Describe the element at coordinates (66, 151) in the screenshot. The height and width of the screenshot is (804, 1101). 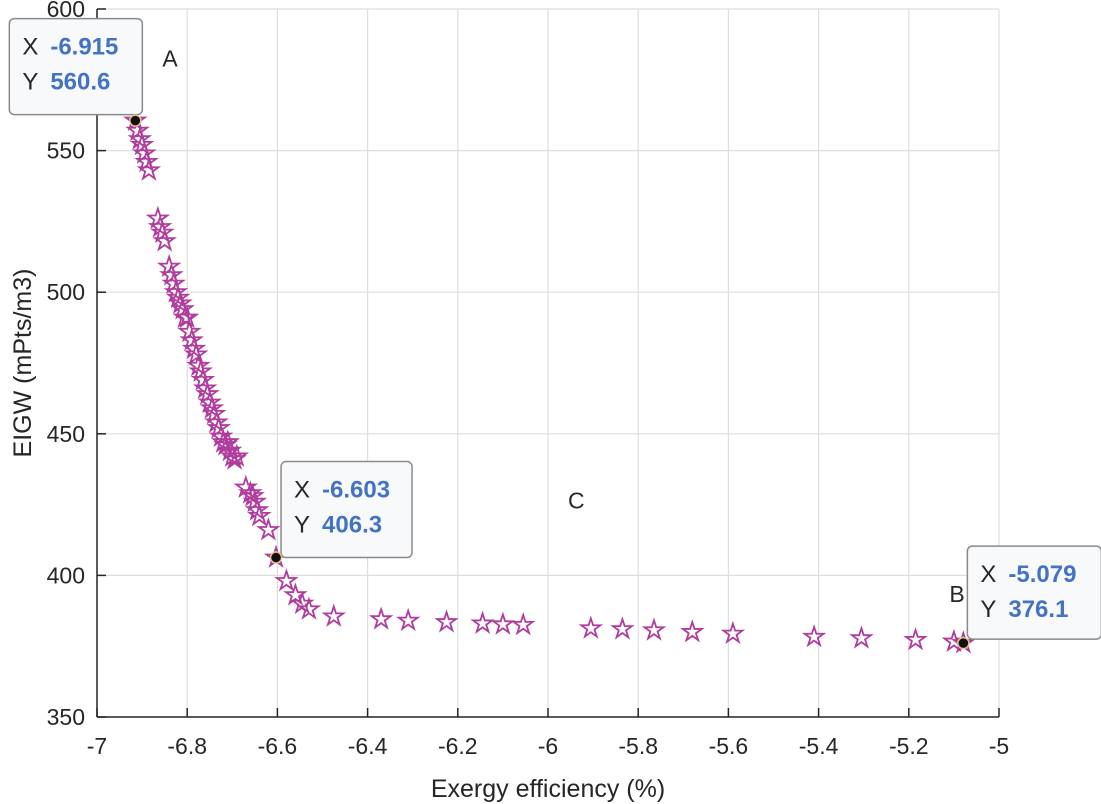
I see `y-tick-label: 550` at that location.